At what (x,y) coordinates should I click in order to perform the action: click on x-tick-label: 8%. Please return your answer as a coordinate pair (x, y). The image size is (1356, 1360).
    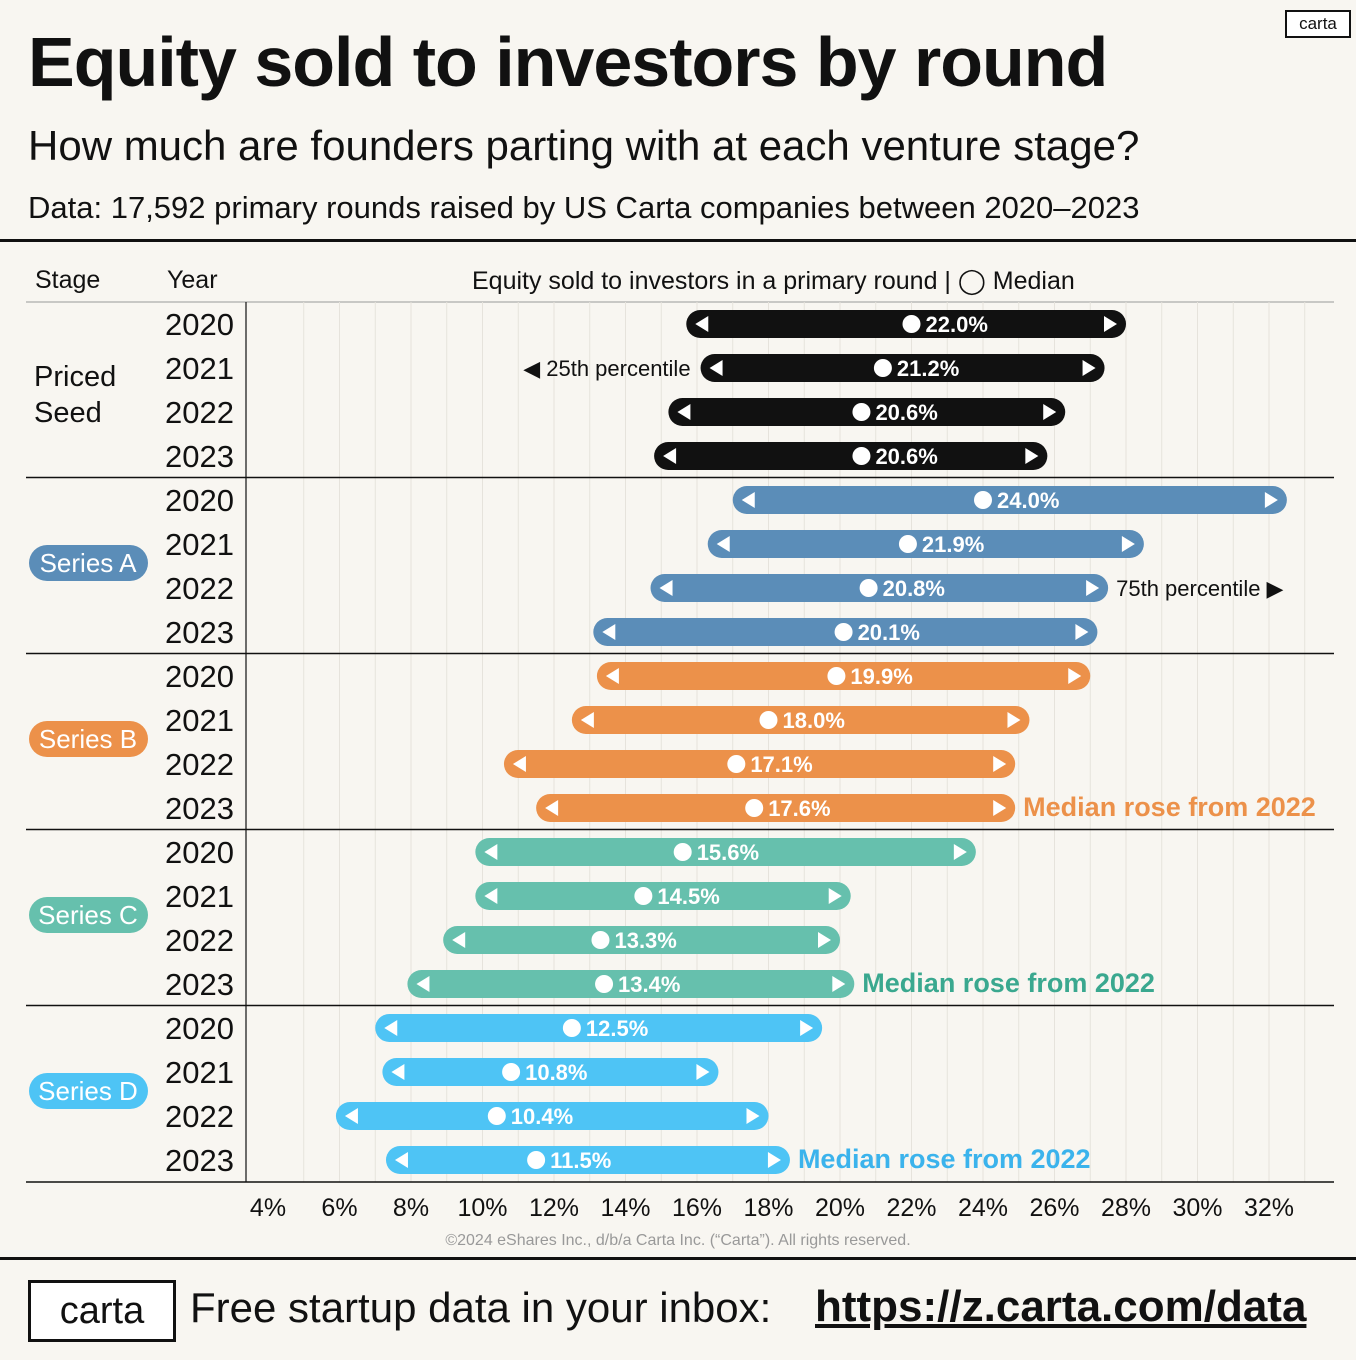
    Looking at the image, I should click on (411, 1208).